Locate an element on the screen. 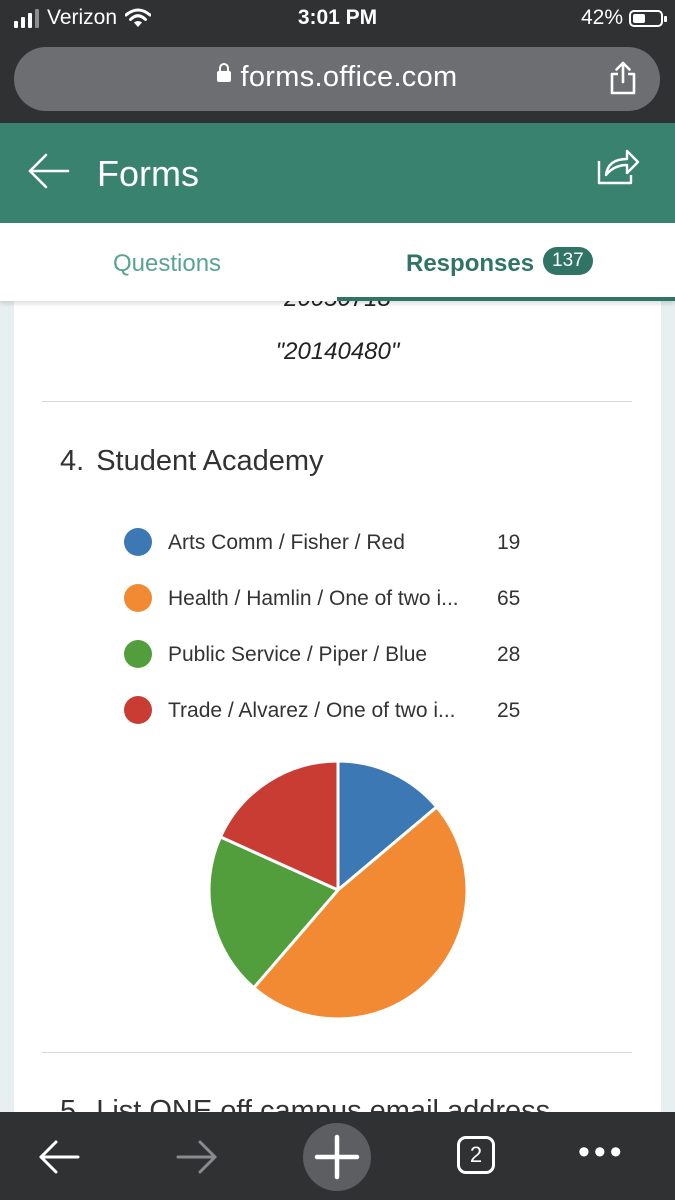 This screenshot has height=1200, width=675. address-bar: forms.office.com is located at coordinates (337, 79).